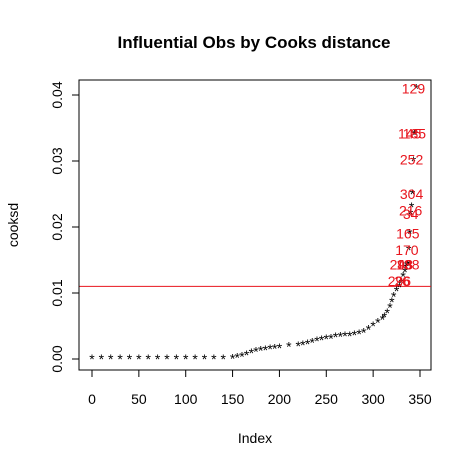 Image resolution: width=472 pixels, height=468 pixels. What do you see at coordinates (13, 225) in the screenshot?
I see `y-axis-label: cooksd` at bounding box center [13, 225].